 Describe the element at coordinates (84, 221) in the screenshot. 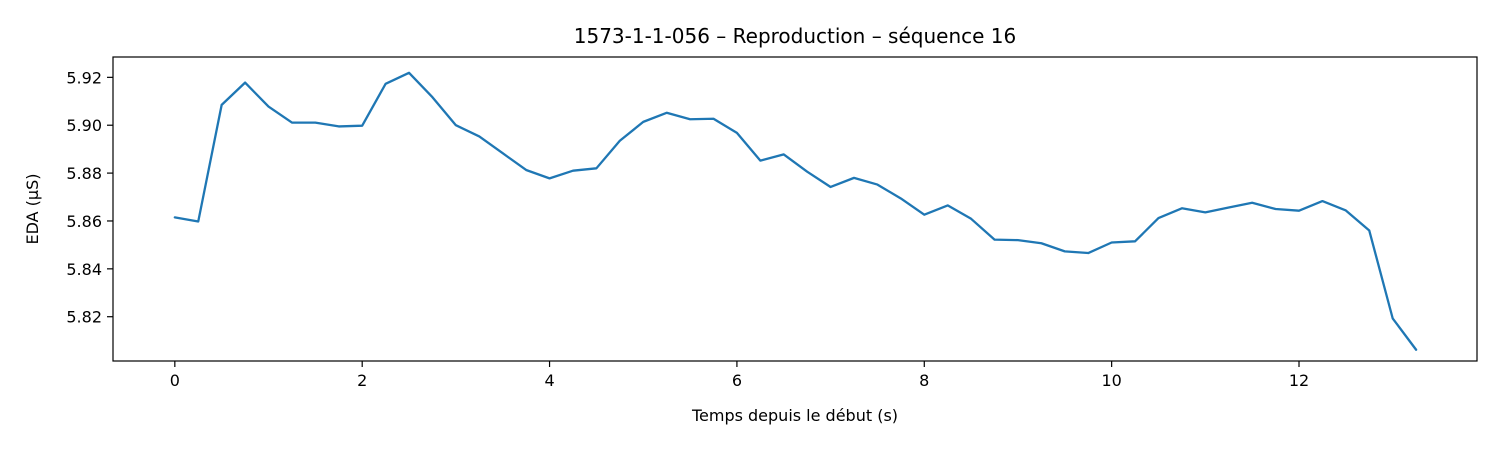

I see `y-tick-label: 5.86` at that location.